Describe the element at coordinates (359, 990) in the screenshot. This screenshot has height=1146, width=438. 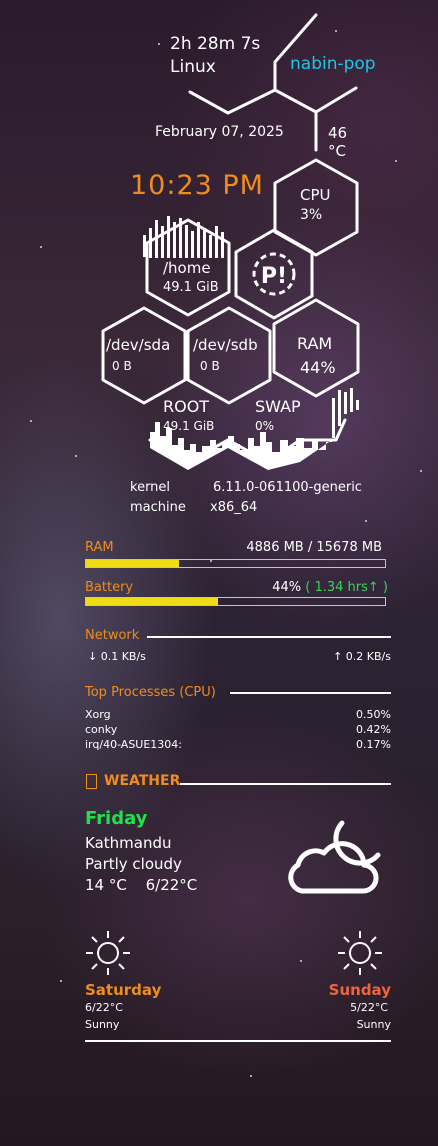
I see `forecast-day-2: Sunday` at that location.